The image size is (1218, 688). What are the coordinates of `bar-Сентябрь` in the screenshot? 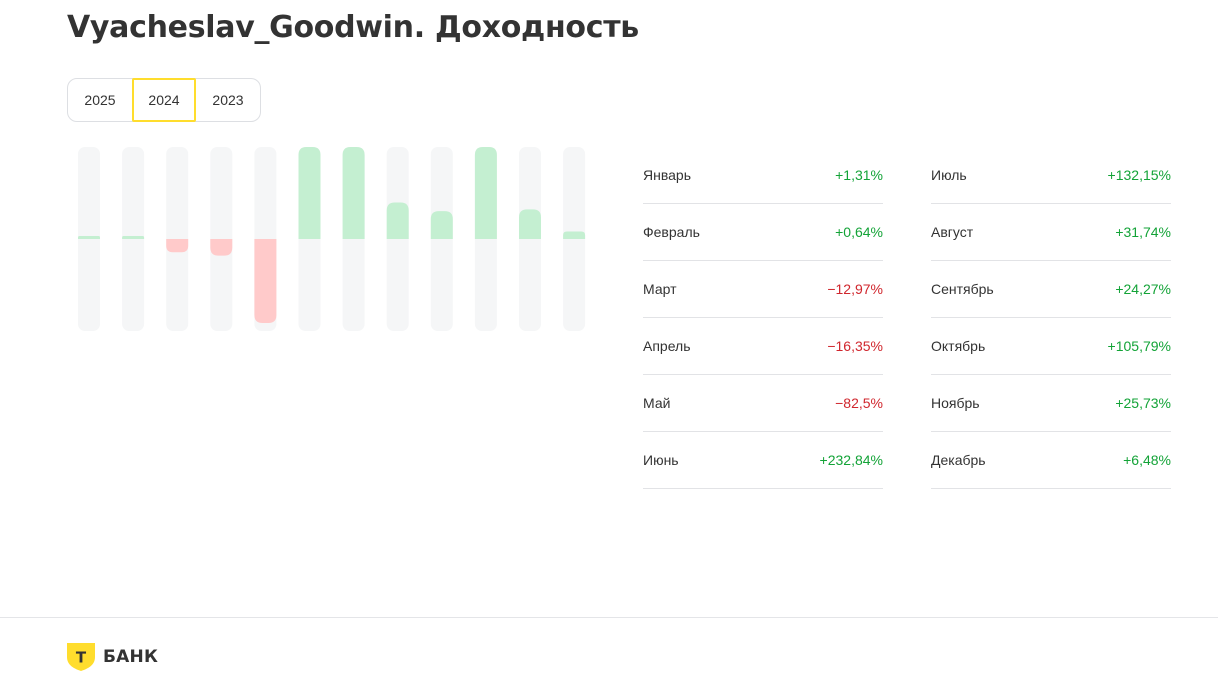 It's located at (441, 225).